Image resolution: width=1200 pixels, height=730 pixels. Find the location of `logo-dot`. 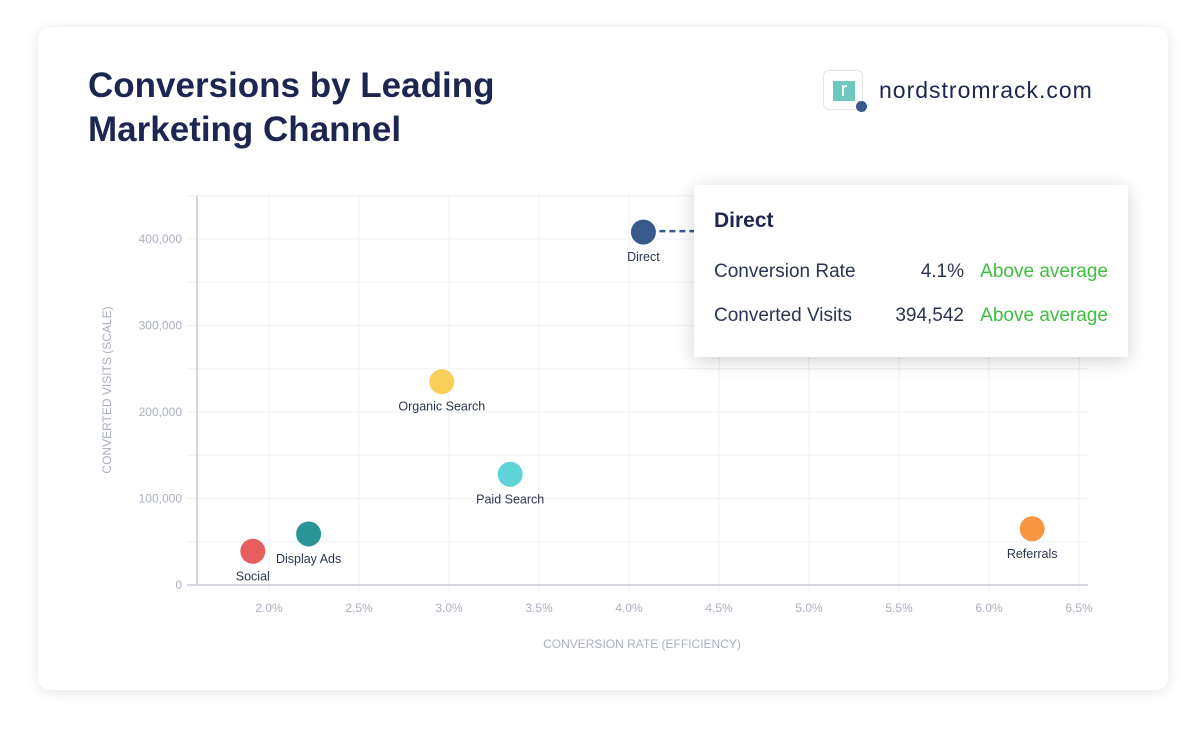

logo-dot is located at coordinates (861, 106).